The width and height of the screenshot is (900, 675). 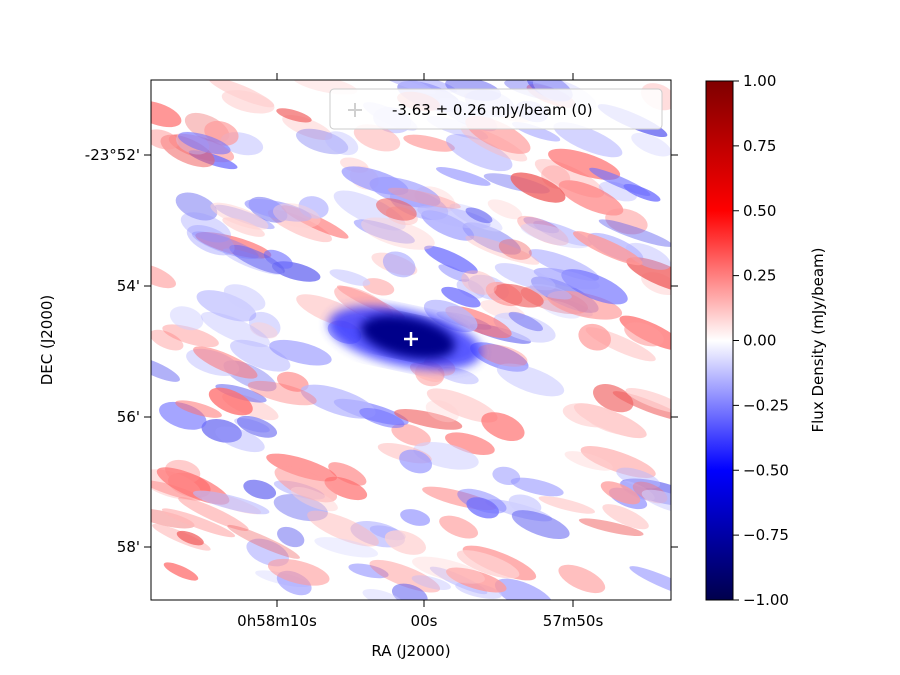 I want to click on legend-plus-icon, so click(x=355, y=110).